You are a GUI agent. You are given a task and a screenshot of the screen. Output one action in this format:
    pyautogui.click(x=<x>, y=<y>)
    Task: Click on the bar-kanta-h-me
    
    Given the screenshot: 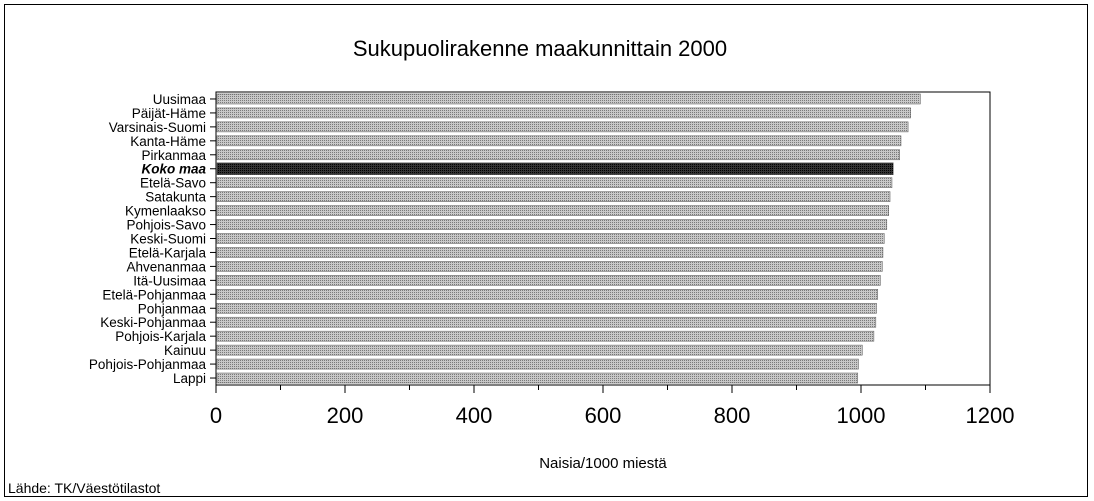 What is the action you would take?
    pyautogui.click(x=559, y=141)
    